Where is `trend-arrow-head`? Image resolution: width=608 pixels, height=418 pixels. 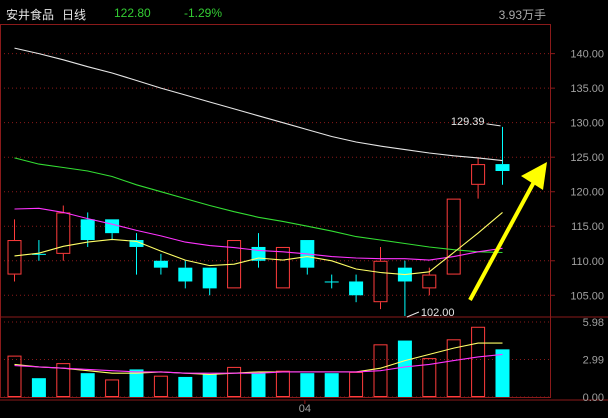 trend-arrow-head is located at coordinates (534, 176).